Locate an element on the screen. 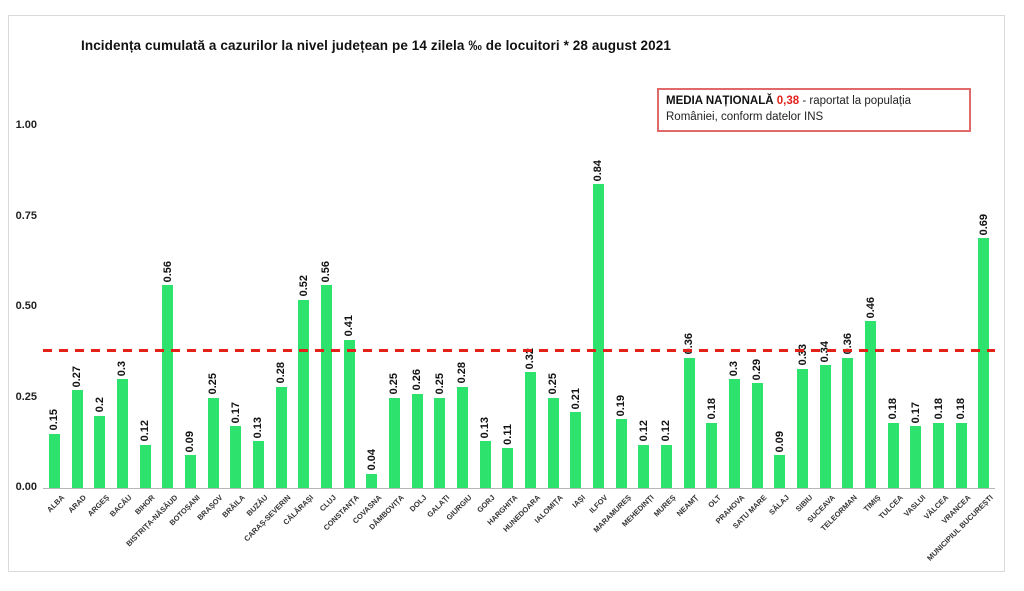 The height and width of the screenshot is (591, 1024). y-axis-tick-label: 0.75 is located at coordinates (26, 215).